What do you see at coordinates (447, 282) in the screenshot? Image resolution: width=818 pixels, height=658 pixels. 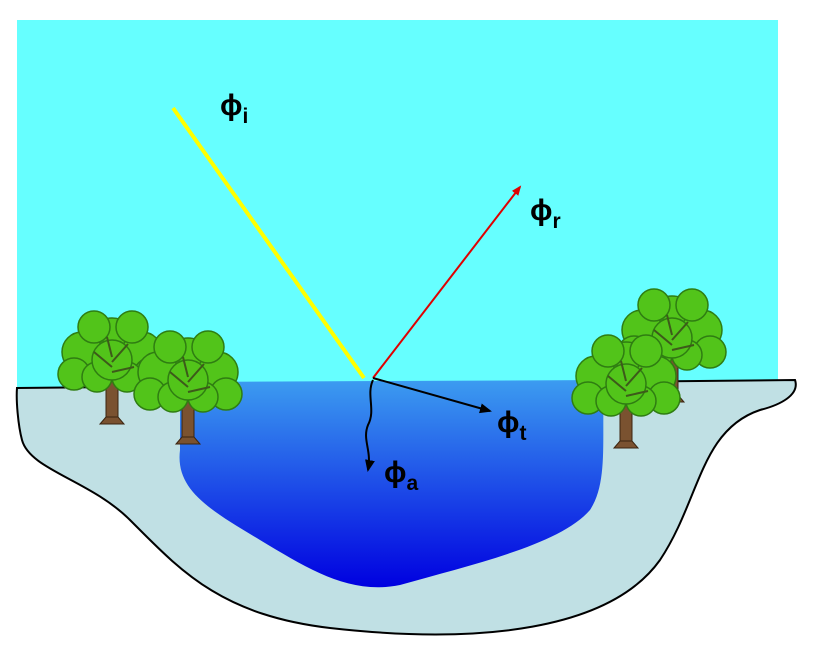 I see `reflected-ray` at bounding box center [447, 282].